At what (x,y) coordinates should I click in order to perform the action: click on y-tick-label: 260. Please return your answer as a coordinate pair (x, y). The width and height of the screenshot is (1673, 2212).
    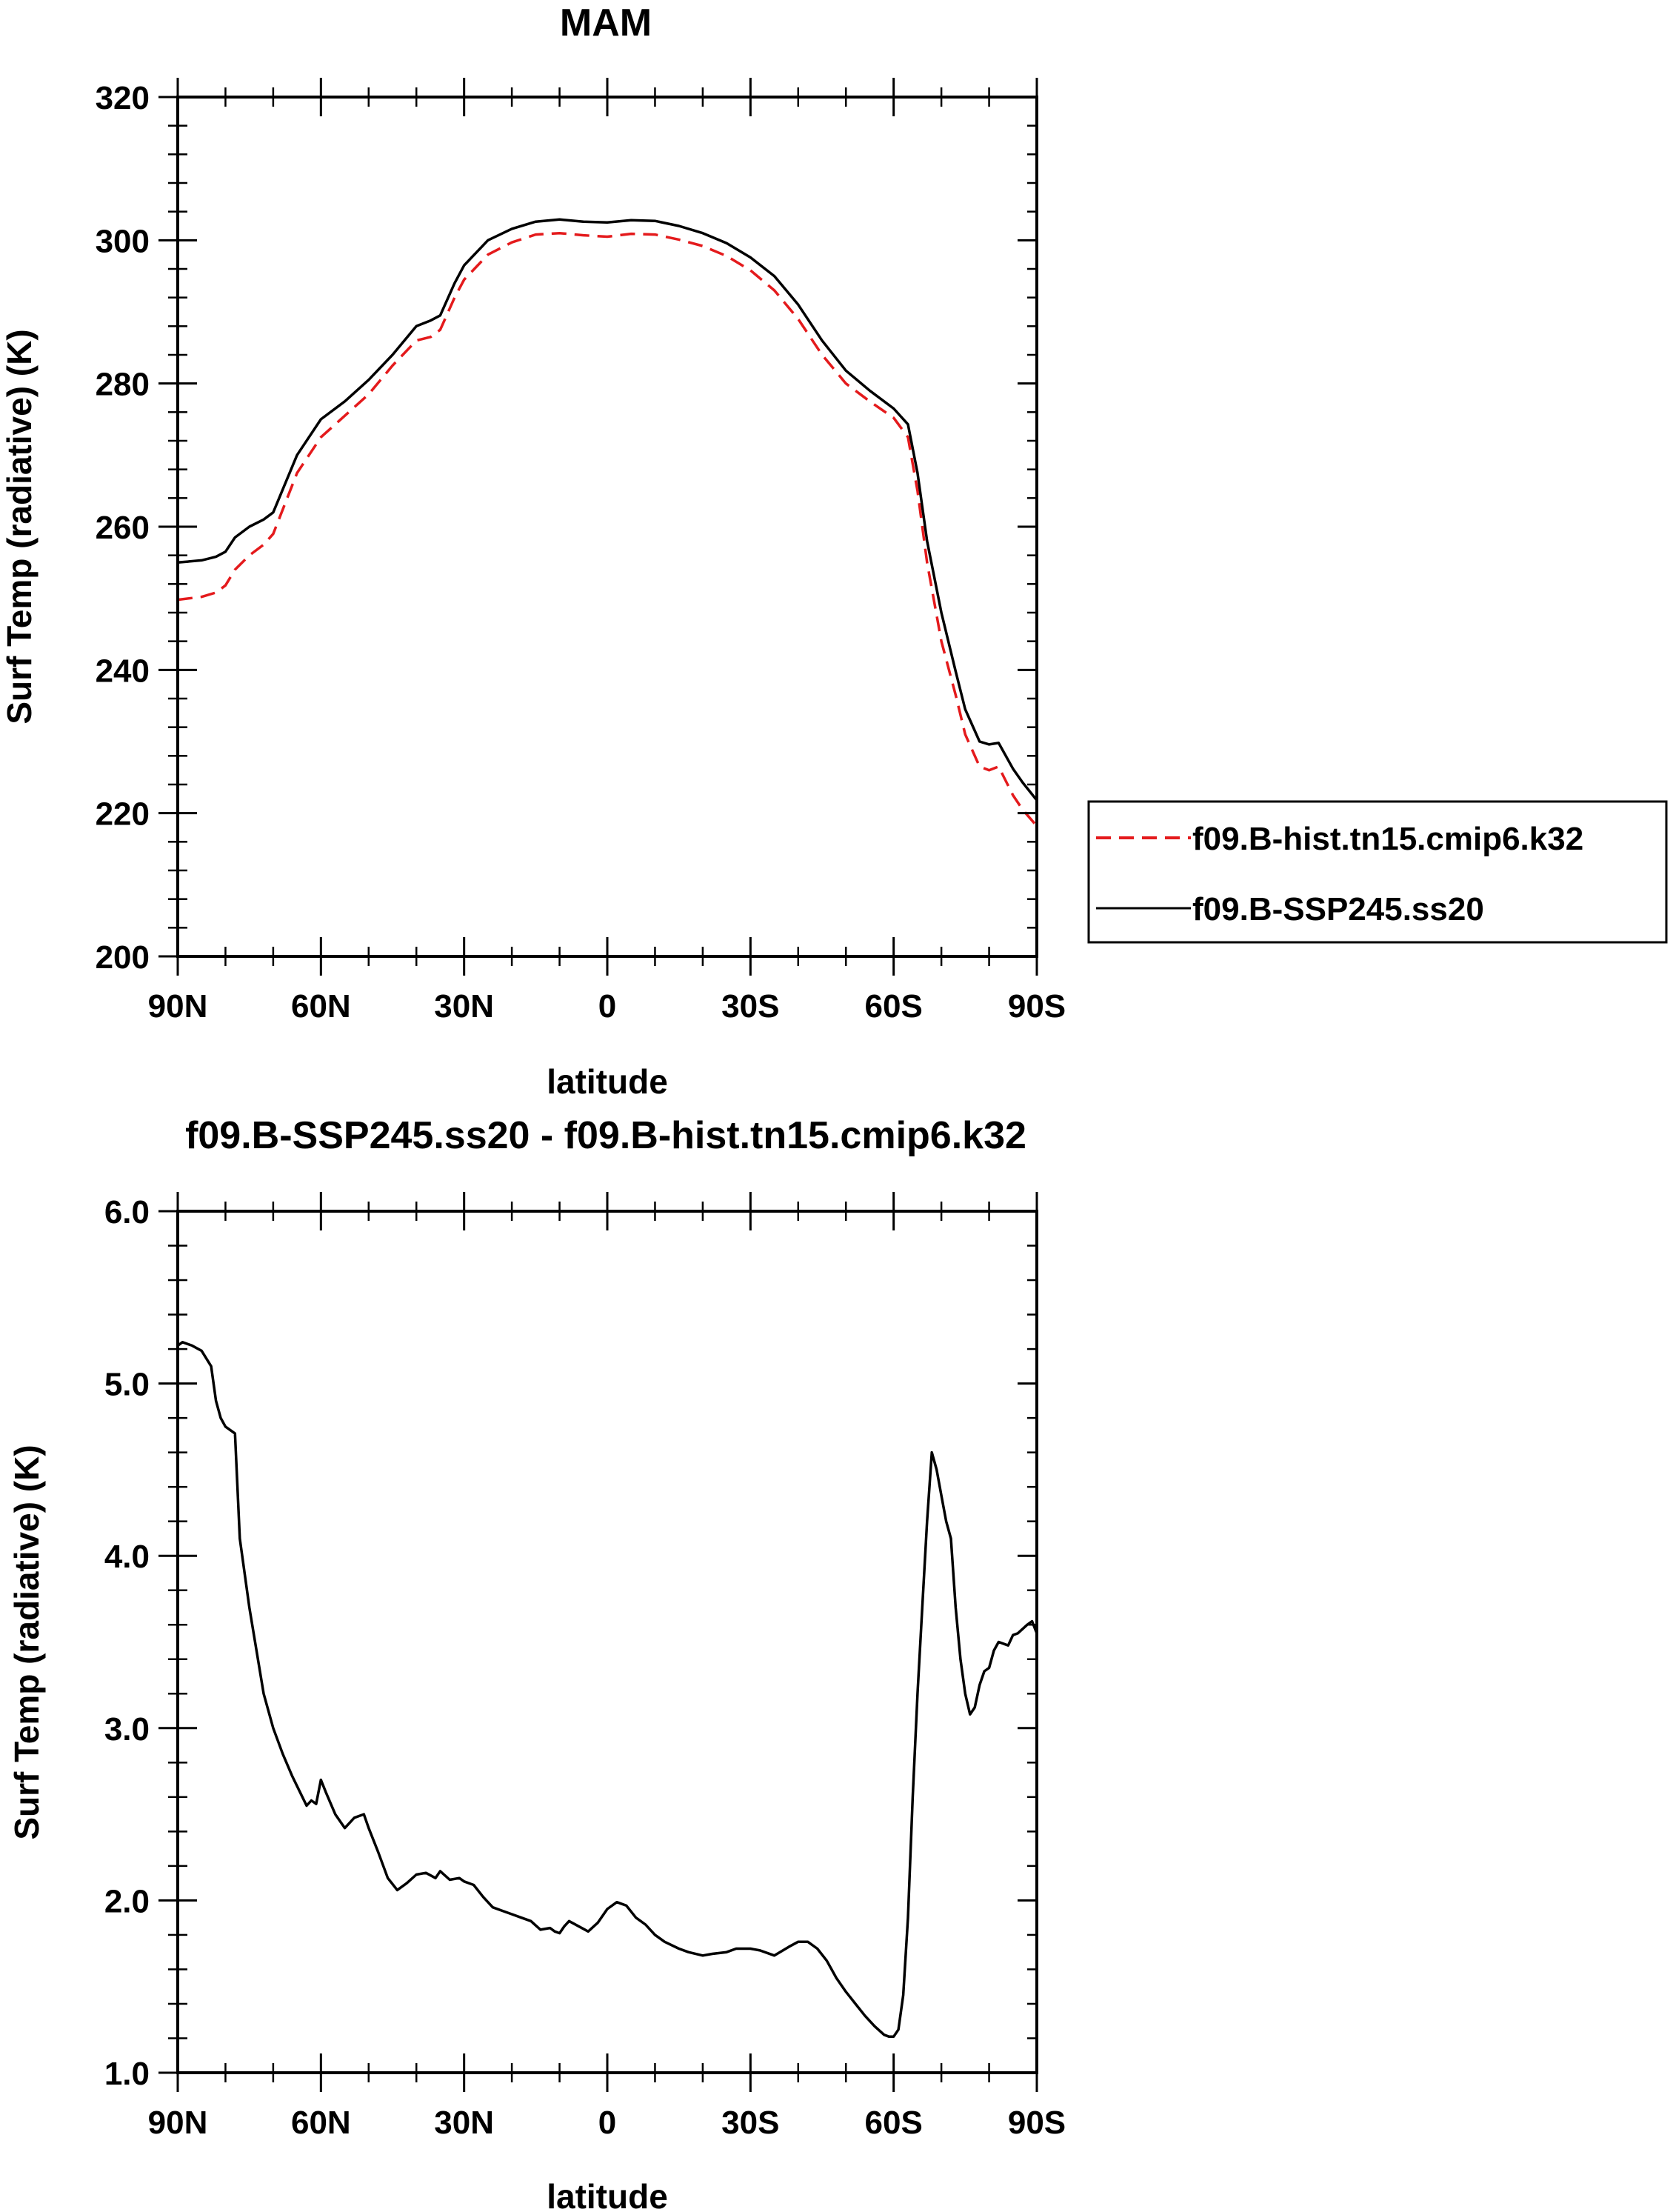
    Looking at the image, I should click on (123, 528).